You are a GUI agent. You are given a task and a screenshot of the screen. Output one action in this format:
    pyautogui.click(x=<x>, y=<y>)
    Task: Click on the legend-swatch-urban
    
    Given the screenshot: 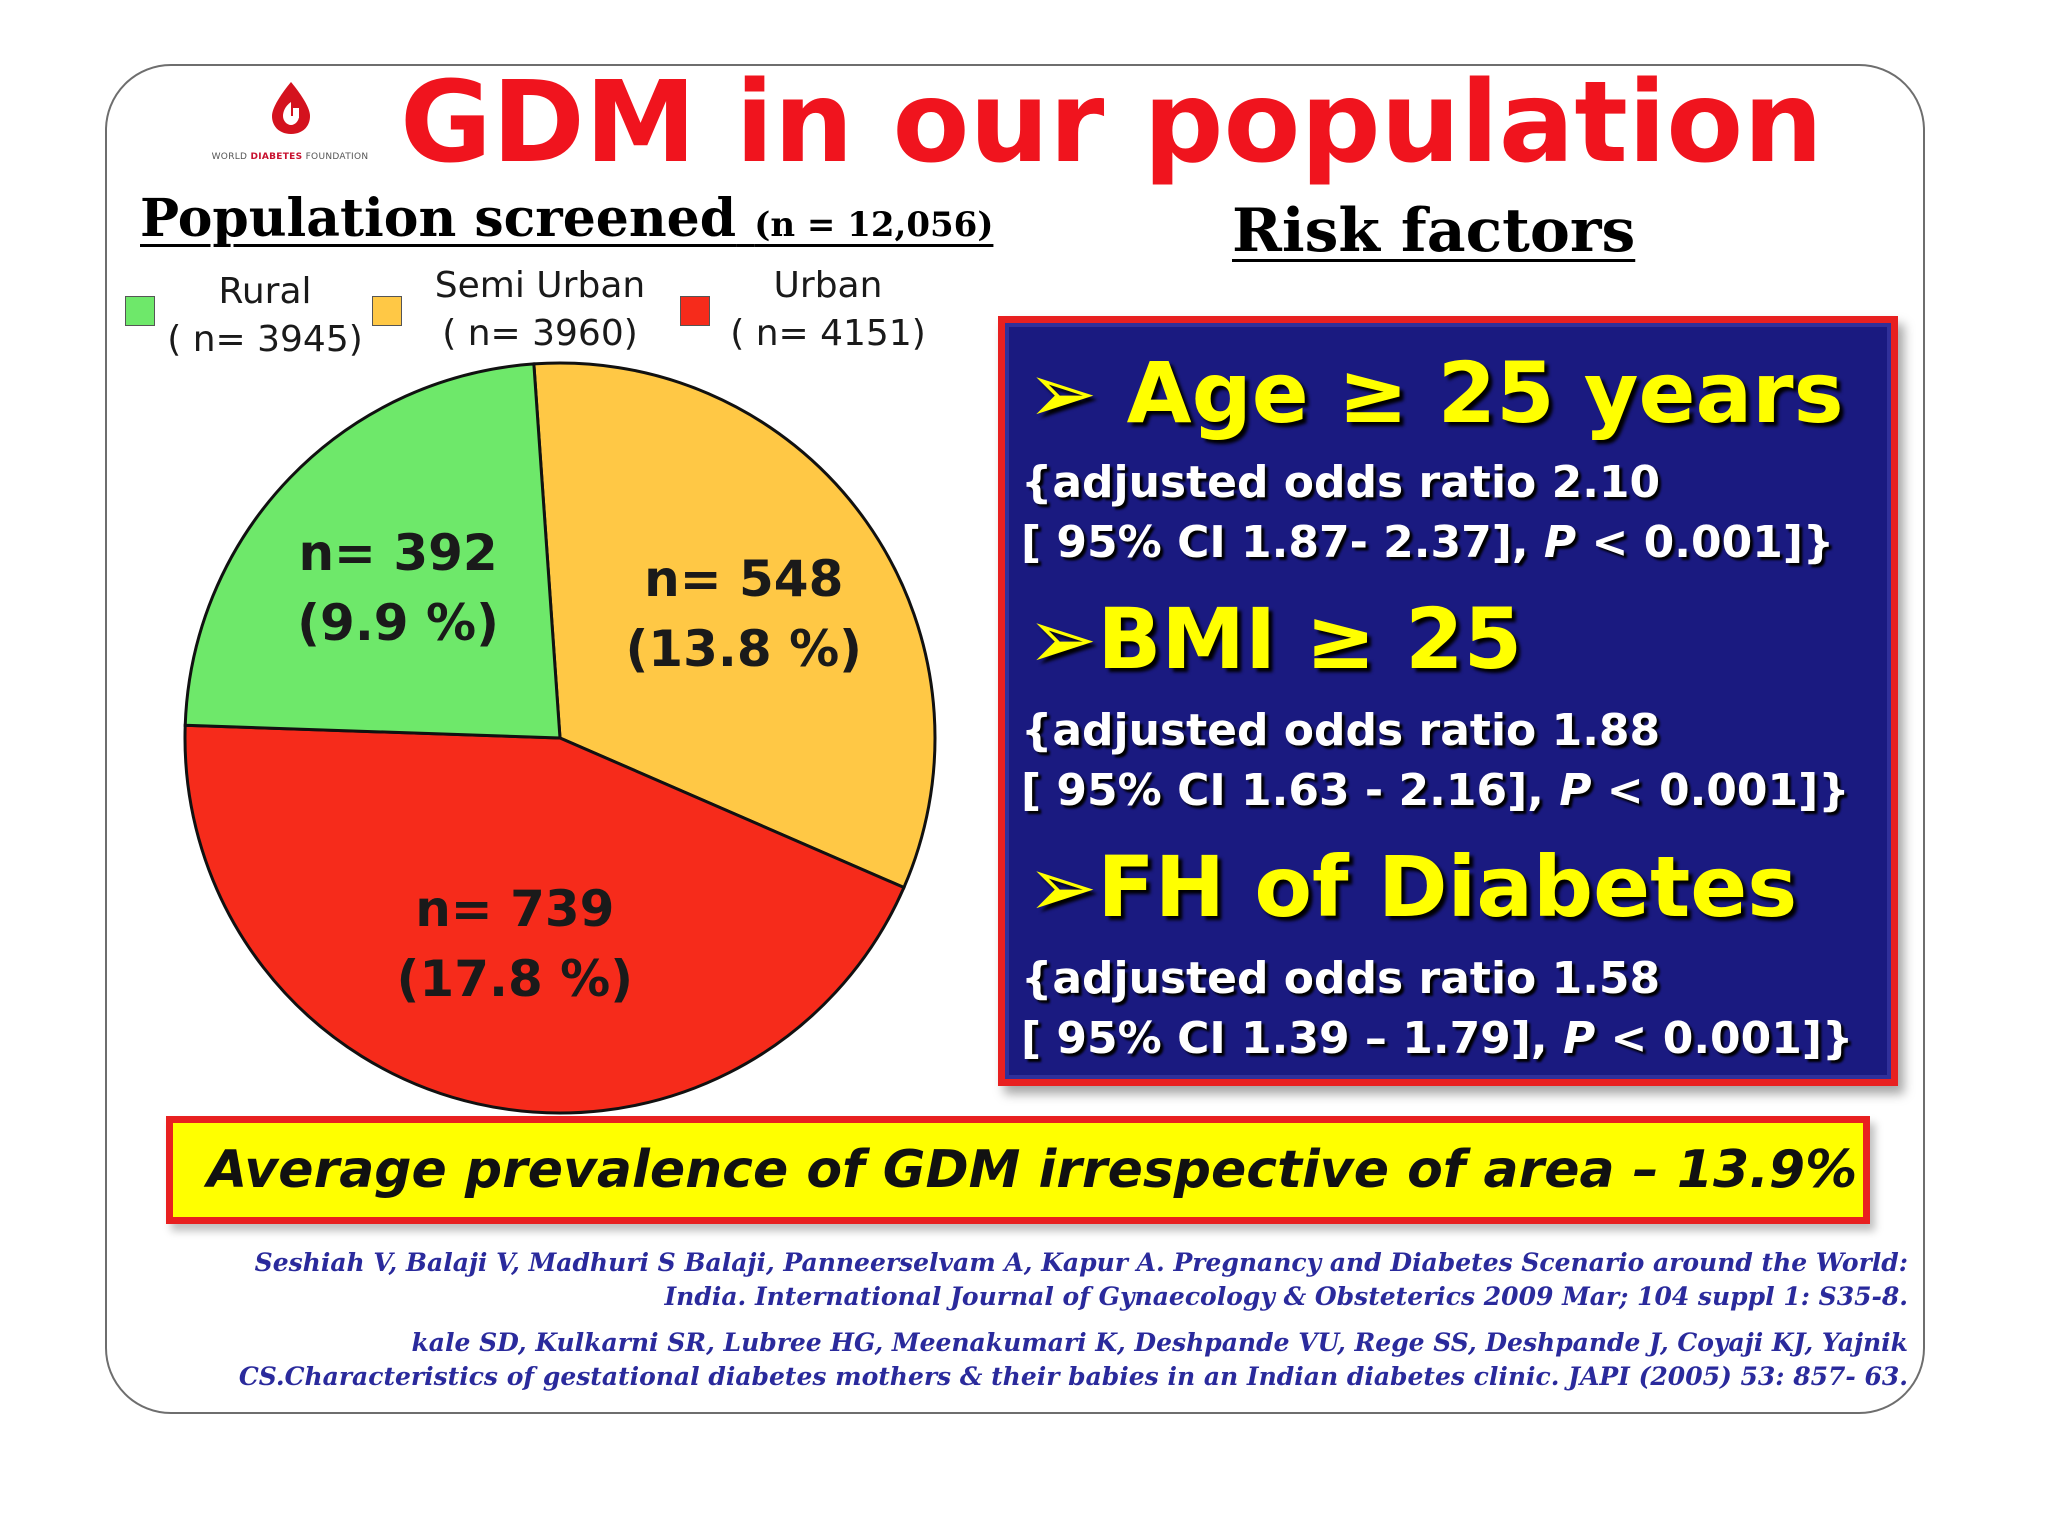 What is the action you would take?
    pyautogui.click(x=695, y=311)
    